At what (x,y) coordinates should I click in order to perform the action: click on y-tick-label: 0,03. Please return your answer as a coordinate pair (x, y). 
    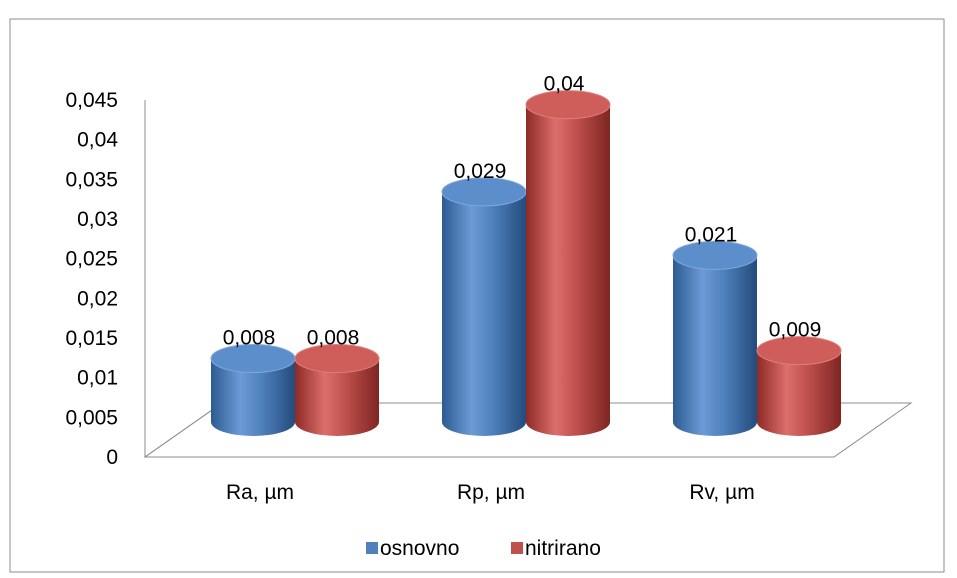
    Looking at the image, I should click on (97, 219).